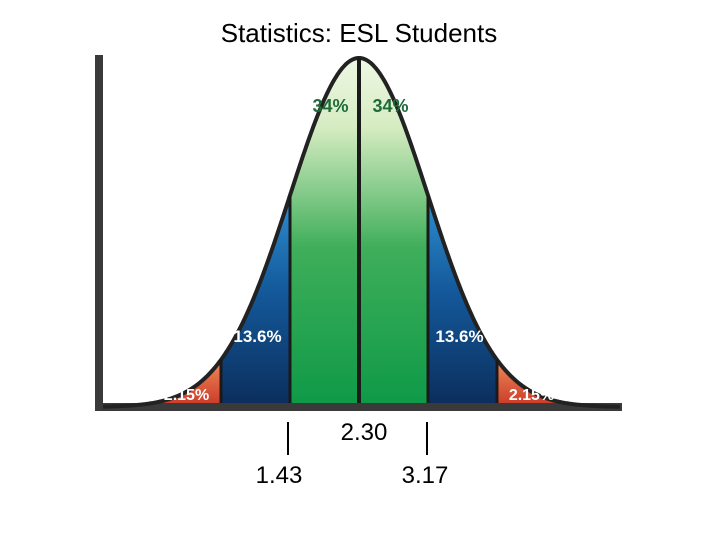 The height and width of the screenshot is (540, 720). What do you see at coordinates (364, 432) in the screenshot?
I see `annotation-label-1: 2.30` at bounding box center [364, 432].